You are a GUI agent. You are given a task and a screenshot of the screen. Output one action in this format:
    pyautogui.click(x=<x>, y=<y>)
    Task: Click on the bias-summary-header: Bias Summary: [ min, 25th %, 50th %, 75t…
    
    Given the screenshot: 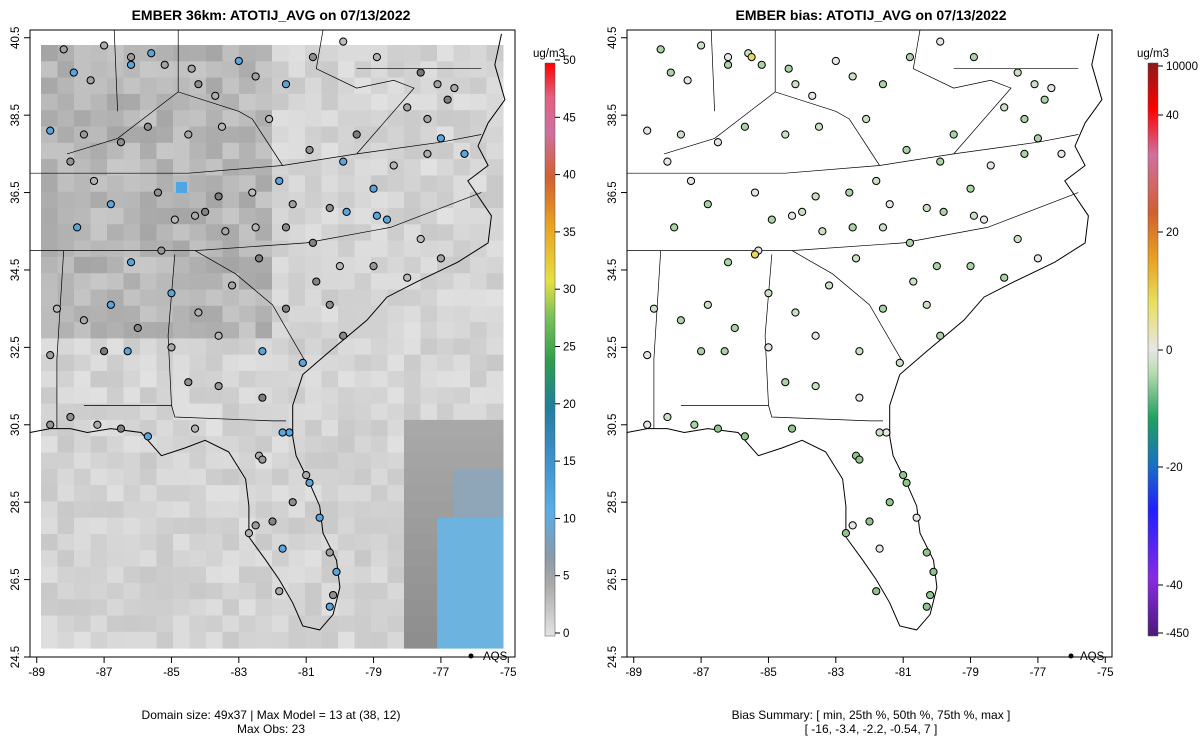 What is the action you would take?
    pyautogui.click(x=871, y=715)
    